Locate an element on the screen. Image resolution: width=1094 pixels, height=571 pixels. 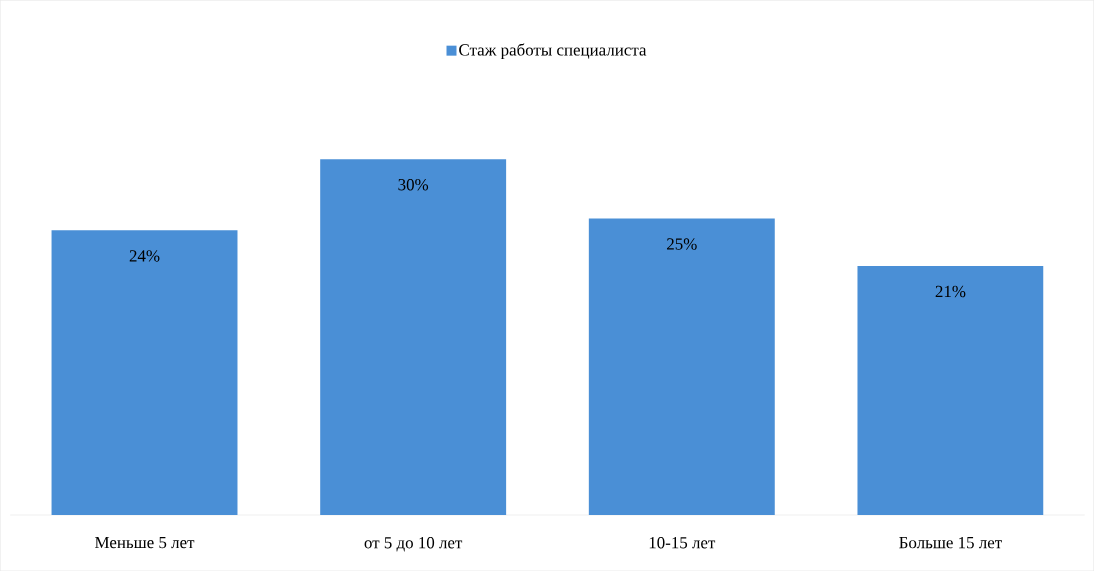
legend-label: Стаж работы специалиста is located at coordinates (553, 51).